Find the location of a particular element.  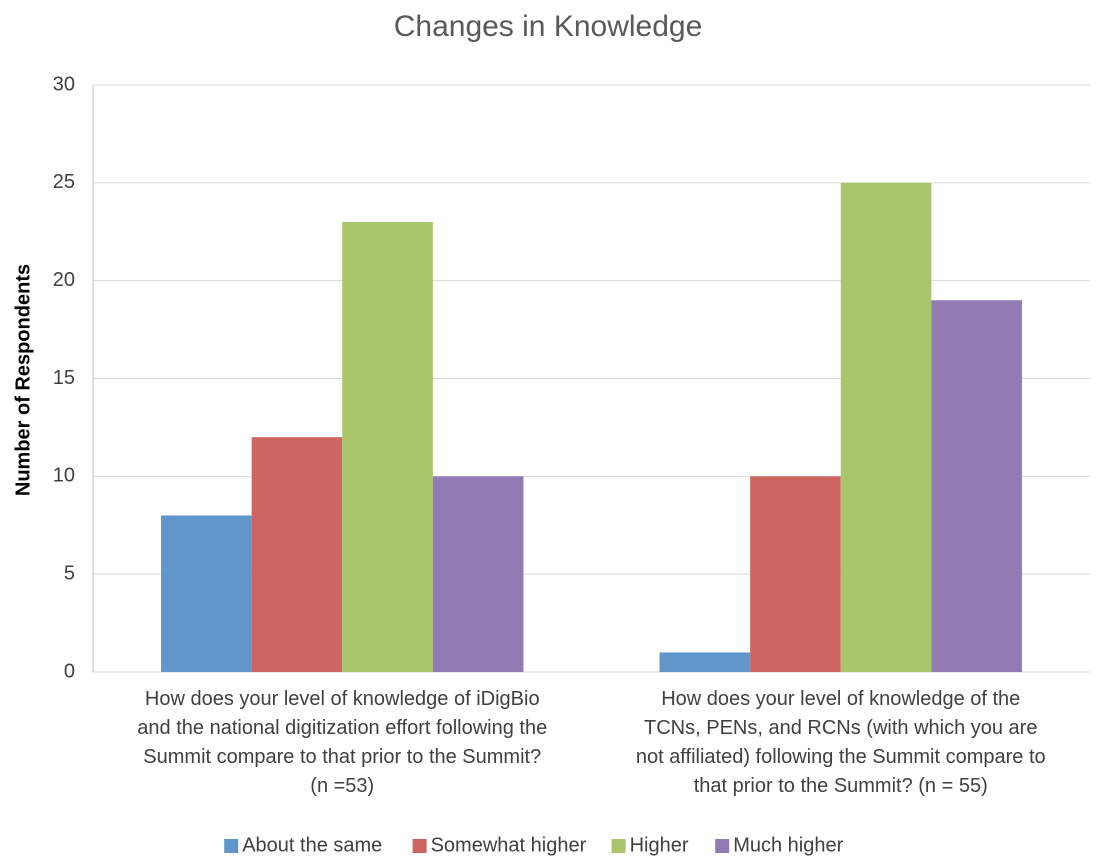

y-tick-label: 20 is located at coordinates (64, 280).